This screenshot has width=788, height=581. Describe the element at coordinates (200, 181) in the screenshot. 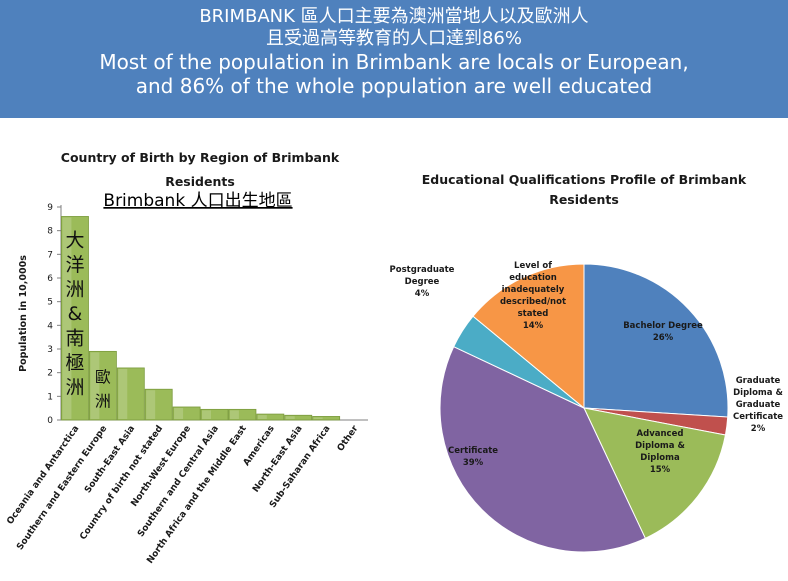

I see `bar-chart-title-line-2: Residents` at that location.